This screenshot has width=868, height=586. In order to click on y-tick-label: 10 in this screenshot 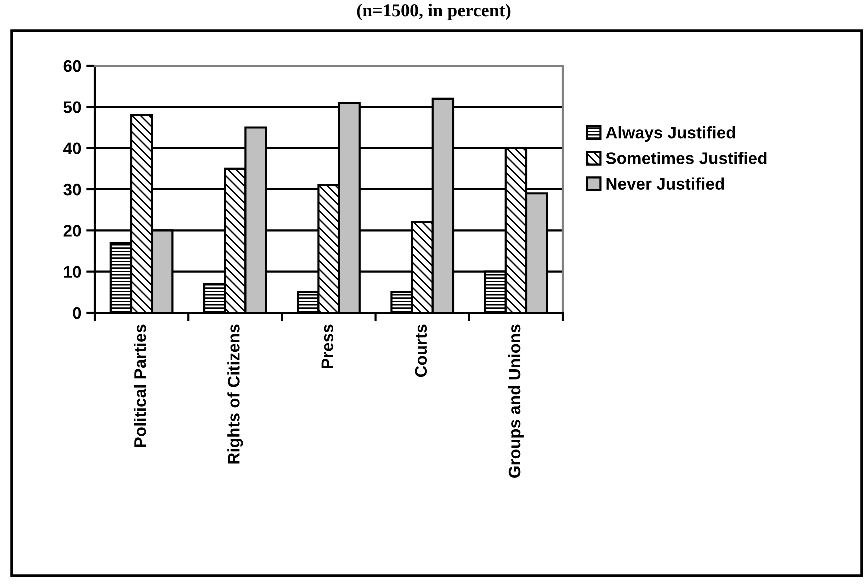, I will do `click(73, 272)`.